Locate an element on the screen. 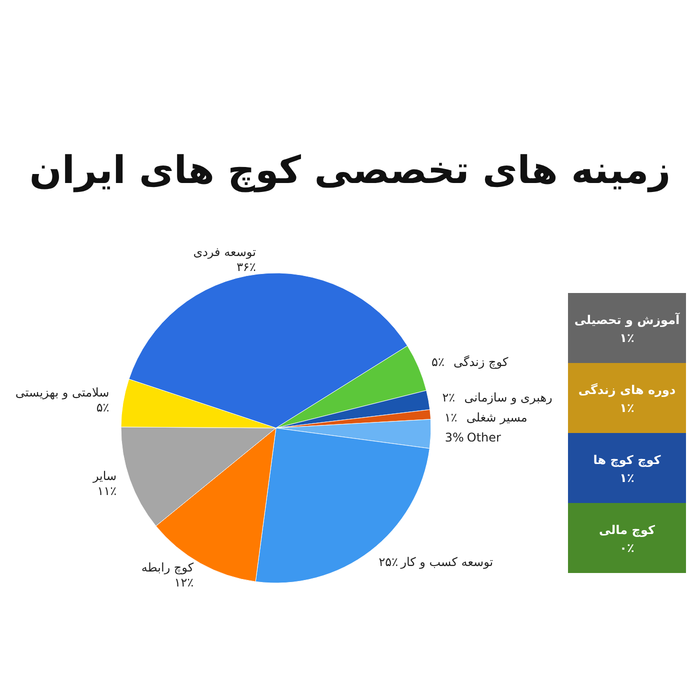 This screenshot has height=700, width=700. slice-label: کوچ زندگی is located at coordinates (481, 361).